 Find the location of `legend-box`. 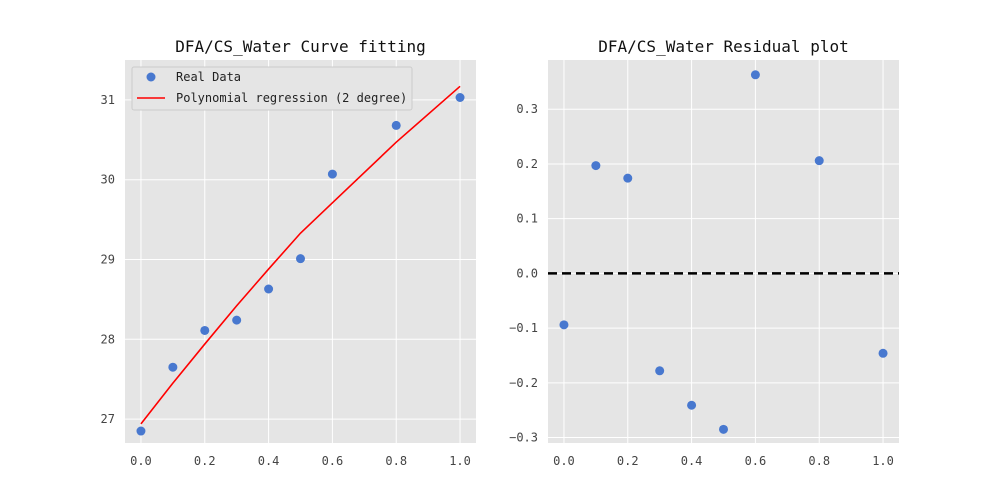

legend-box is located at coordinates (272, 88).